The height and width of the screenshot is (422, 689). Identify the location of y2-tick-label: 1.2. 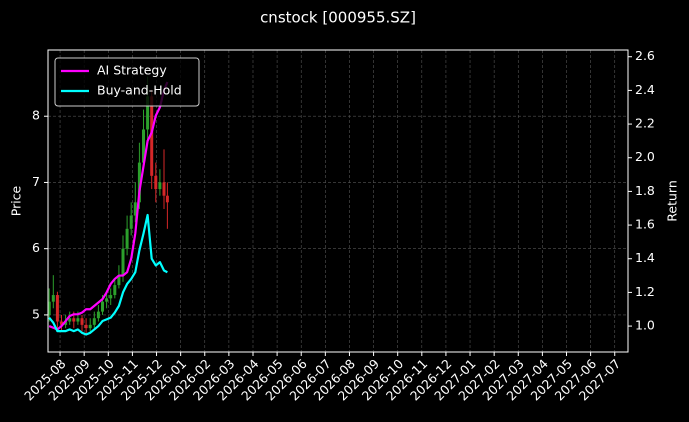
(645, 291).